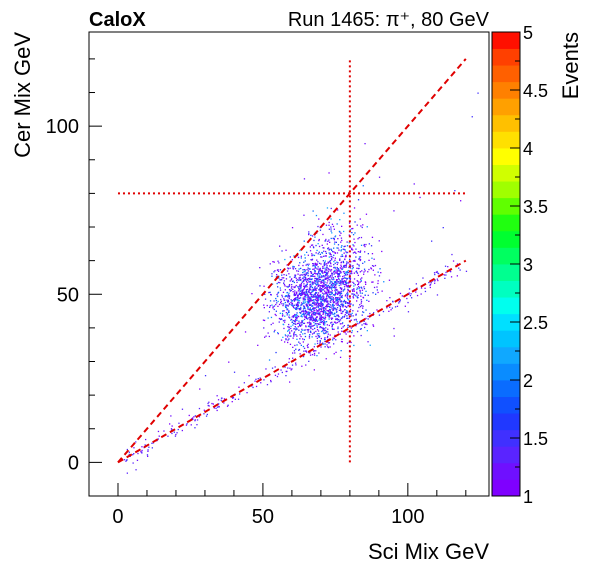  I want to click on y-axis-title: Cer Mix GeV, so click(22, 95).